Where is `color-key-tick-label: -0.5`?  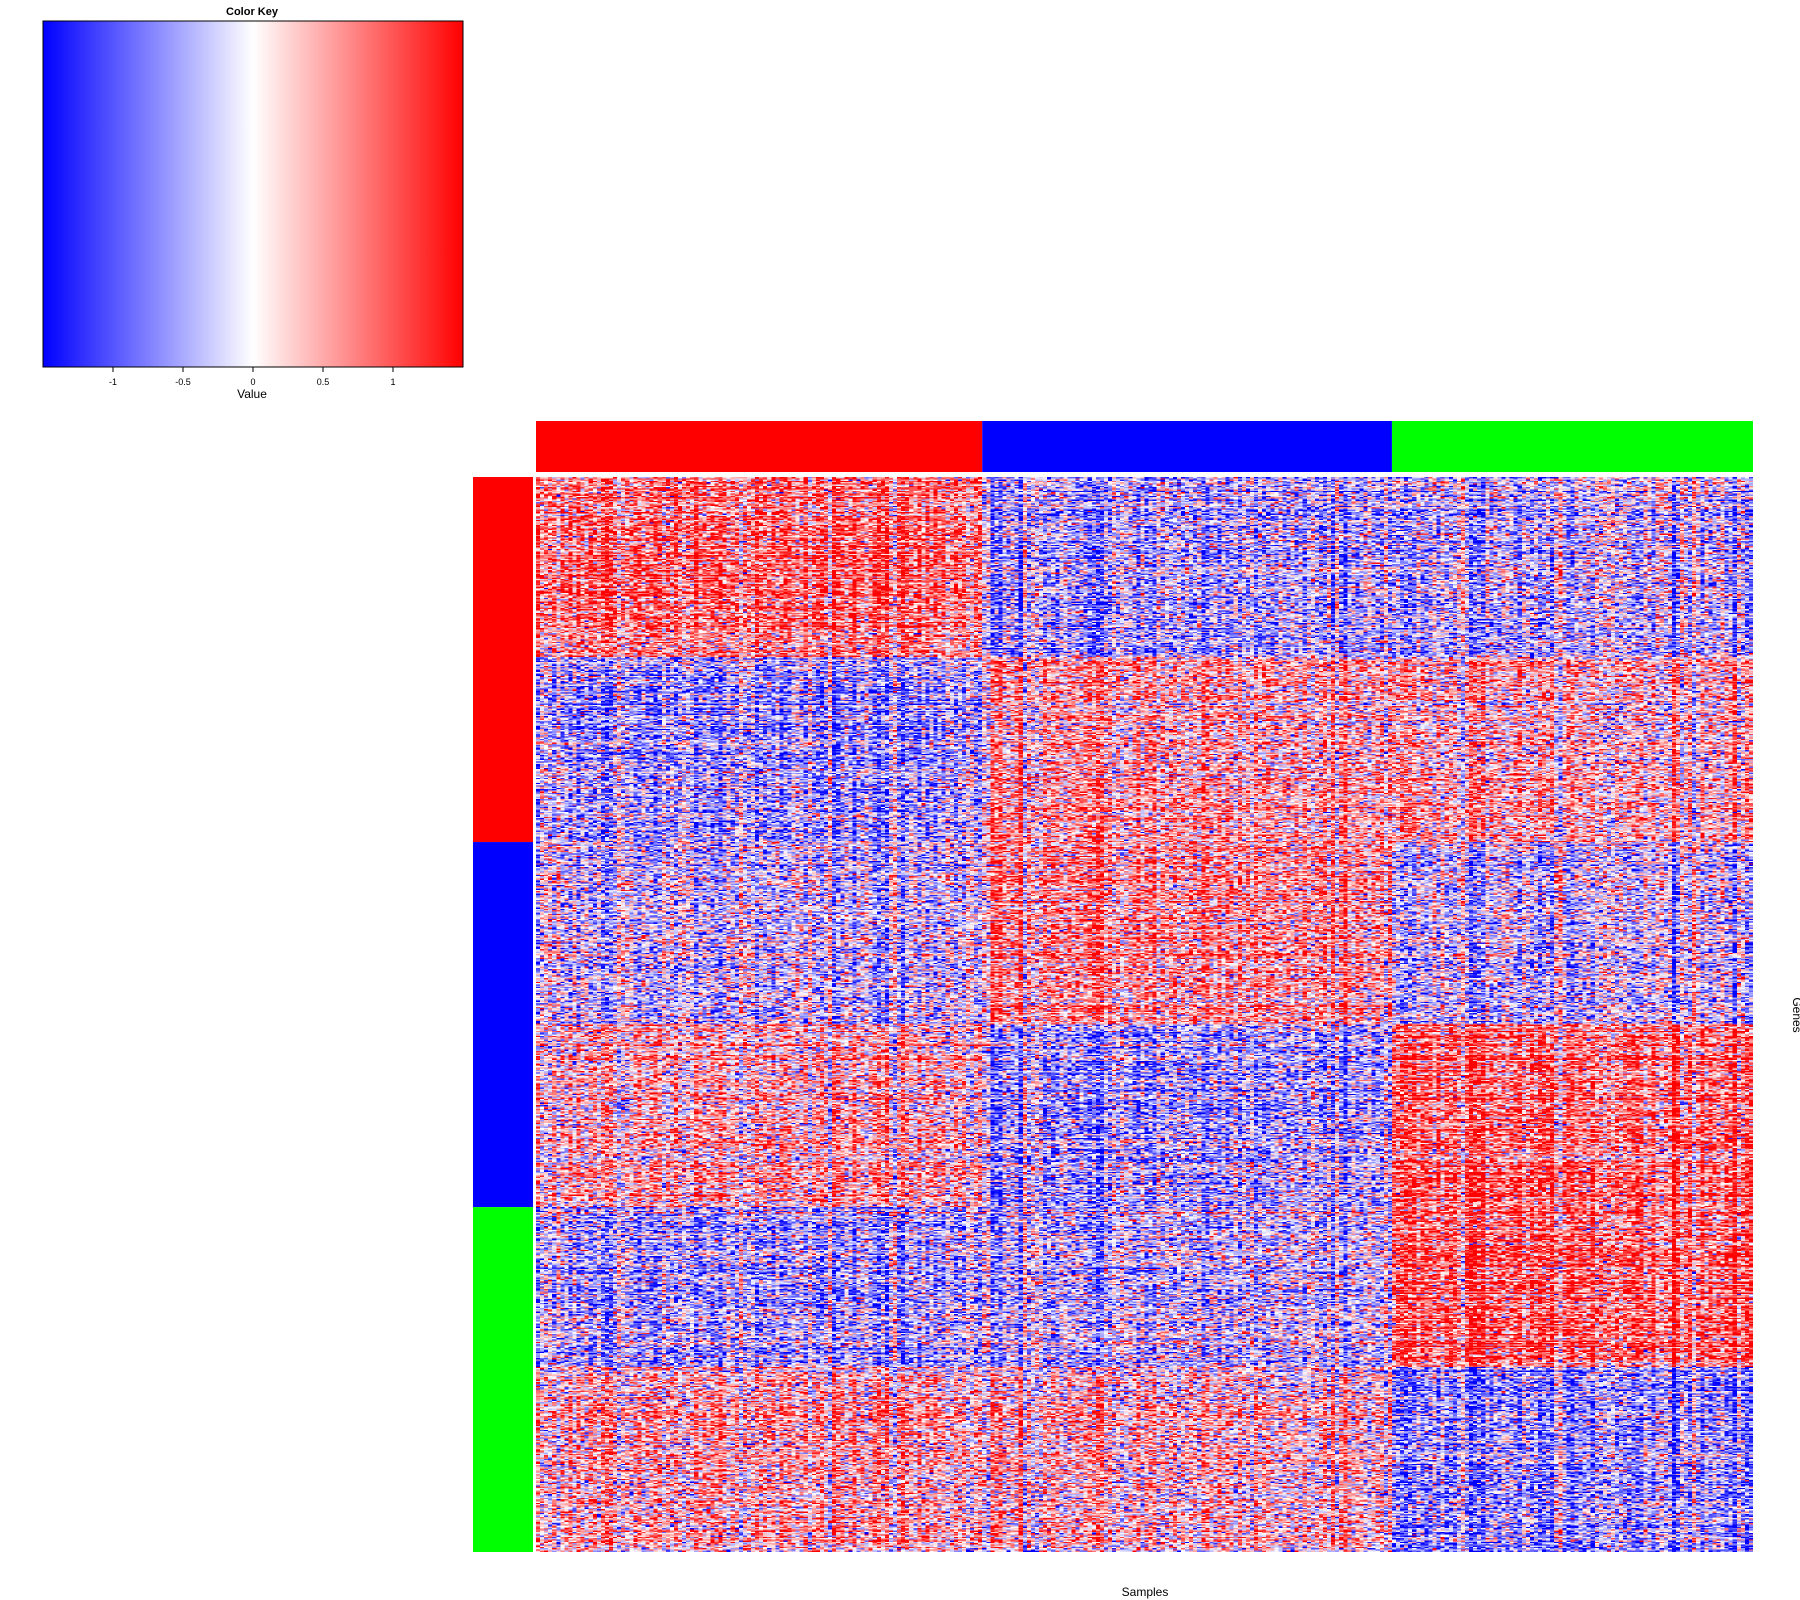
color-key-tick-label: -0.5 is located at coordinates (183, 382).